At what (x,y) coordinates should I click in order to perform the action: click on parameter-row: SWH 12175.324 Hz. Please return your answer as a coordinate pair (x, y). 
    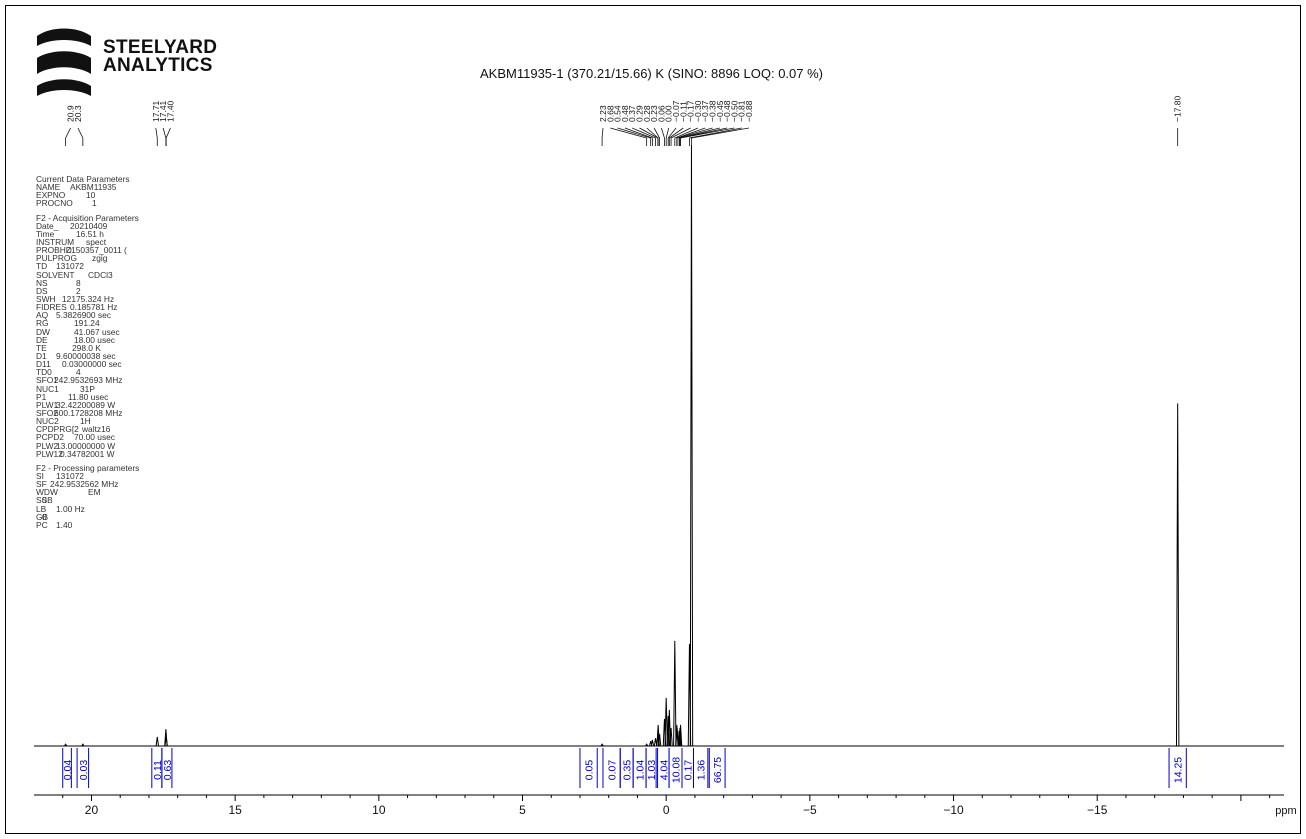
    Looking at the image, I should click on (121, 299).